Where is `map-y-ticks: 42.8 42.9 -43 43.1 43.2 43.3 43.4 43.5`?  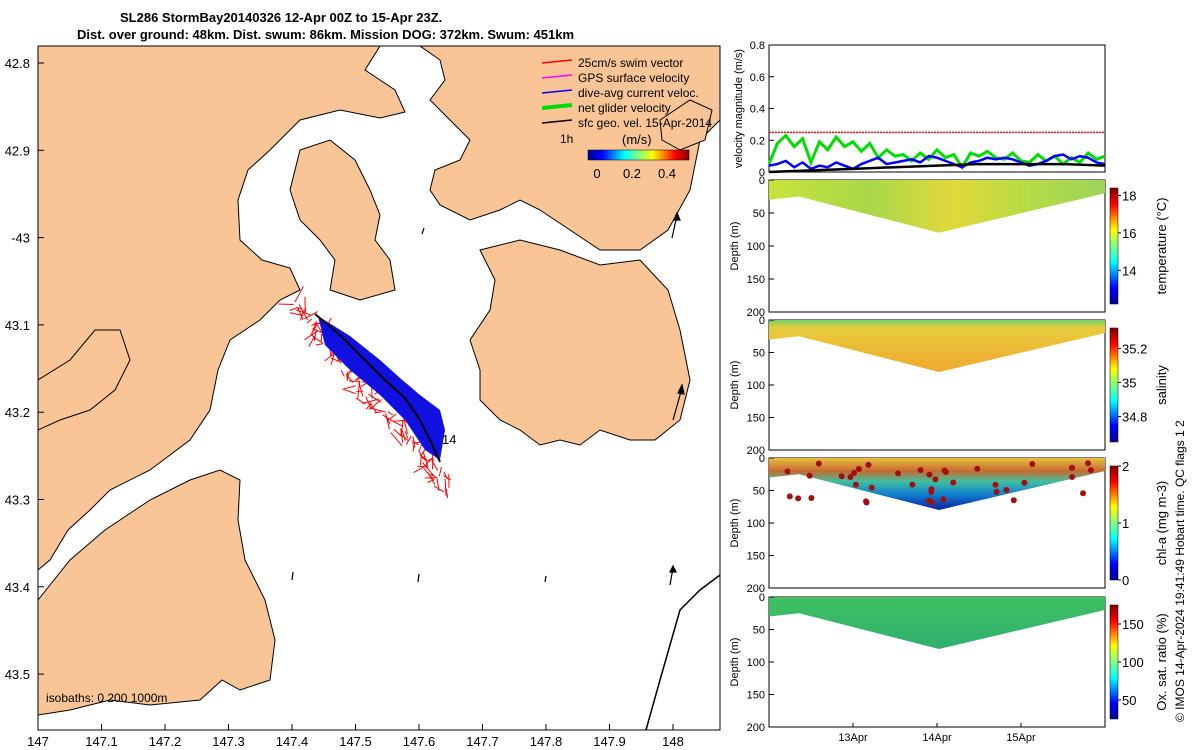 map-y-ticks: 42.8 42.9 -43 43.1 43.2 43.3 43.4 43.5 is located at coordinates (24, 369).